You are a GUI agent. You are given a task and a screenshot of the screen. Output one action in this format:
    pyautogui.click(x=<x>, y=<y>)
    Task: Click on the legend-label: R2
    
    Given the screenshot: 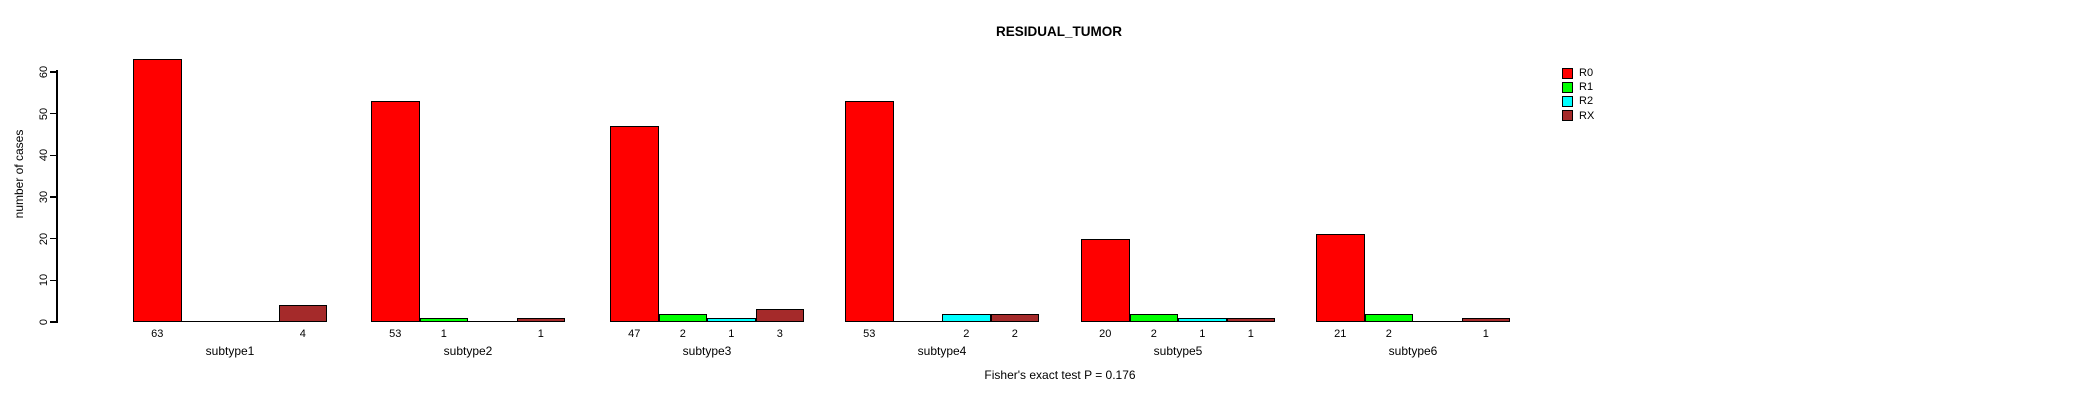 What is the action you would take?
    pyautogui.click(x=1586, y=101)
    